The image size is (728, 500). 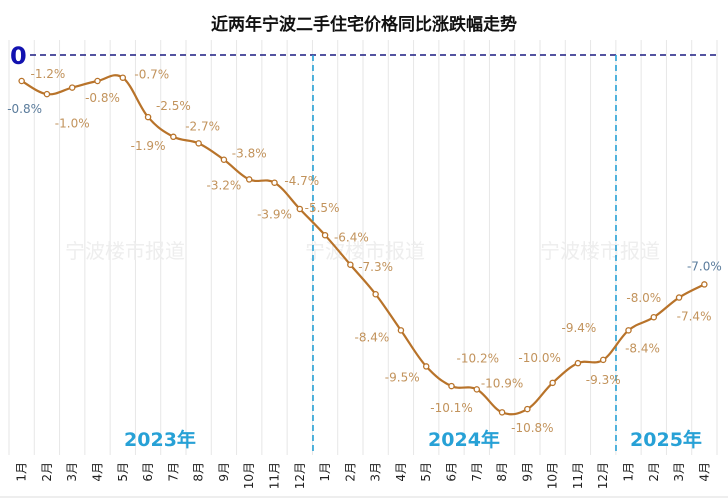 I want to click on data-label: -9.4%, so click(x=579, y=328).